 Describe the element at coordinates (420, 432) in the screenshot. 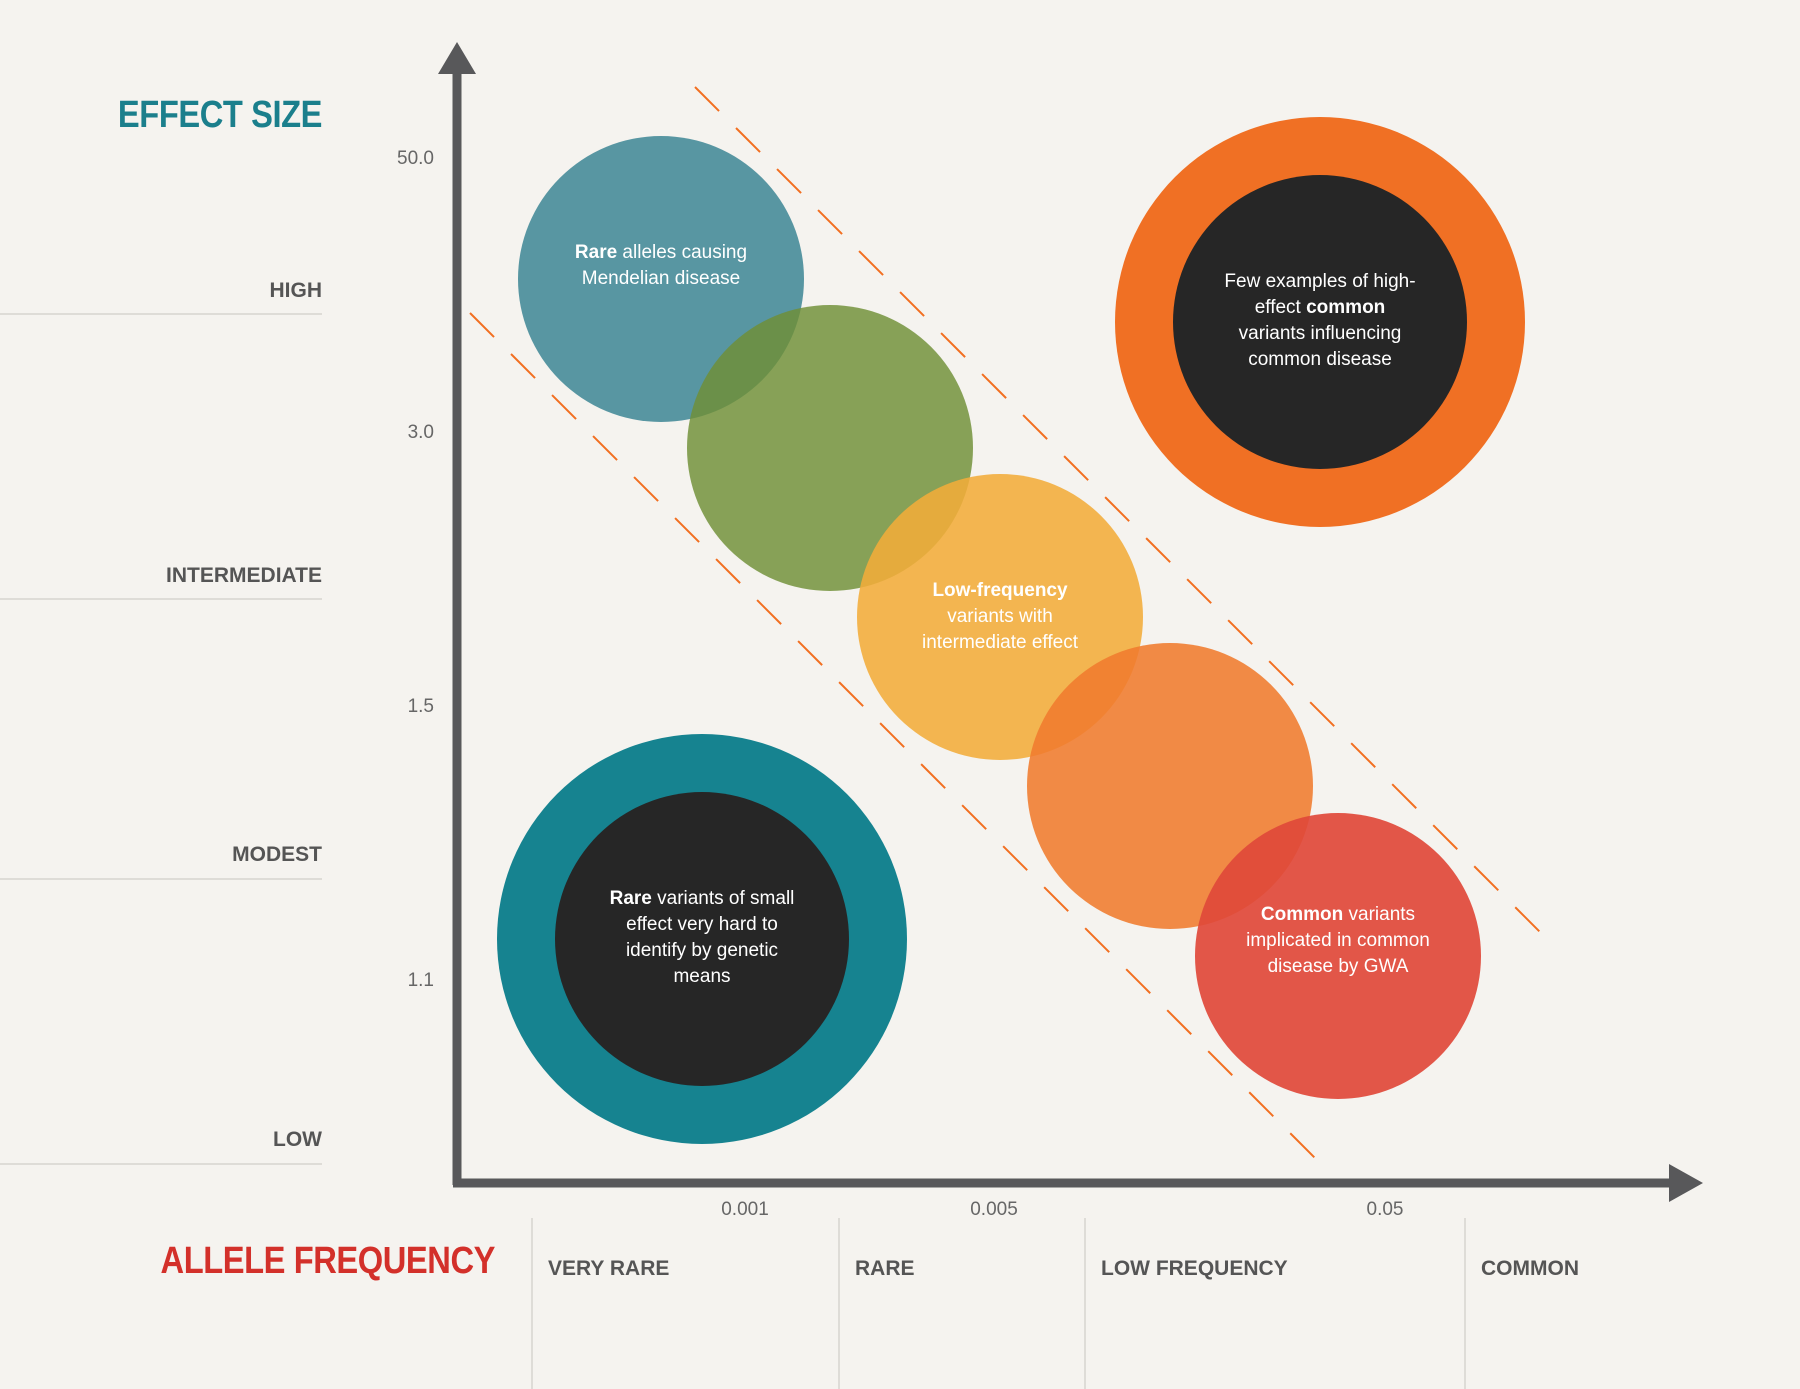

I see `y-tick-3: 3.0` at that location.